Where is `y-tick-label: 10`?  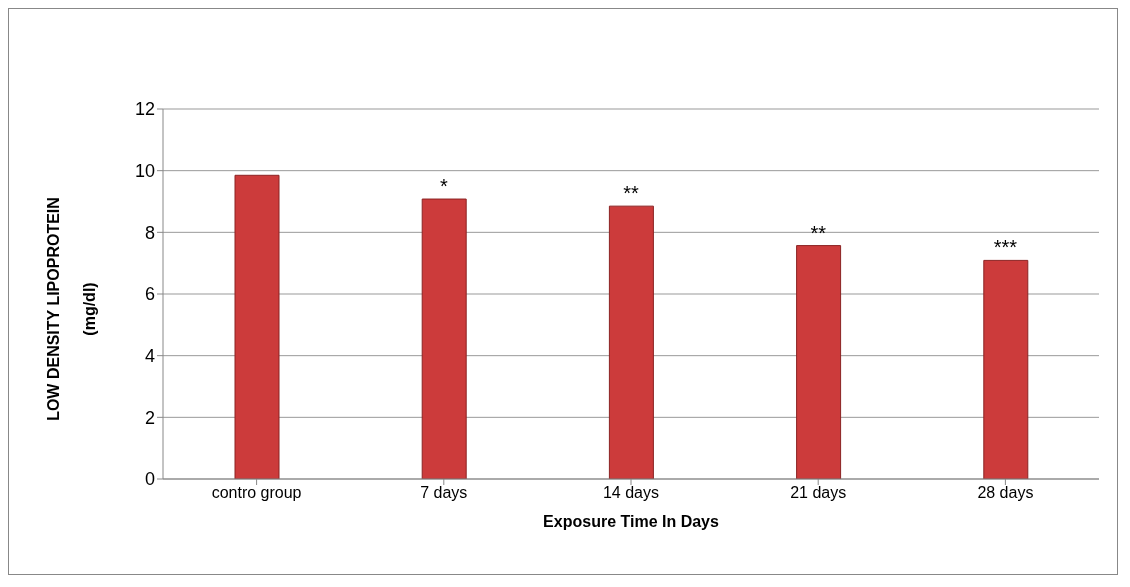
y-tick-label: 10 is located at coordinates (144, 171).